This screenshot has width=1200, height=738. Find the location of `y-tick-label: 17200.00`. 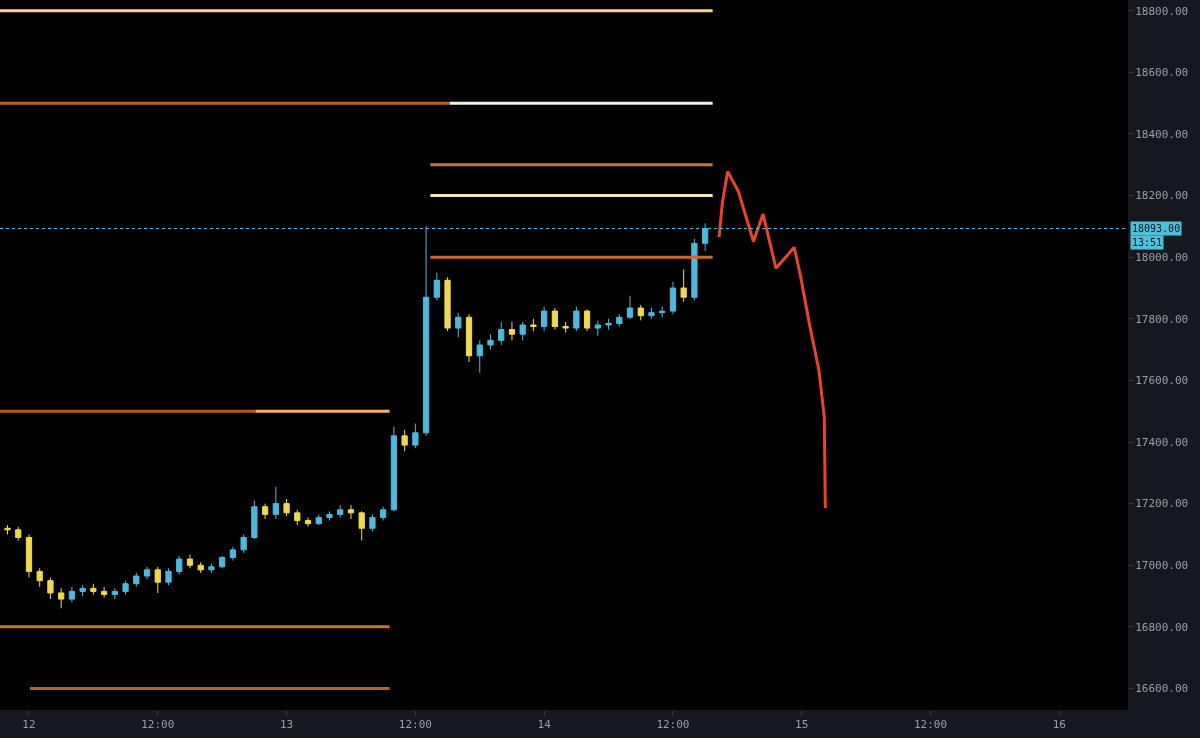

y-tick-label: 17200.00 is located at coordinates (1162, 504).